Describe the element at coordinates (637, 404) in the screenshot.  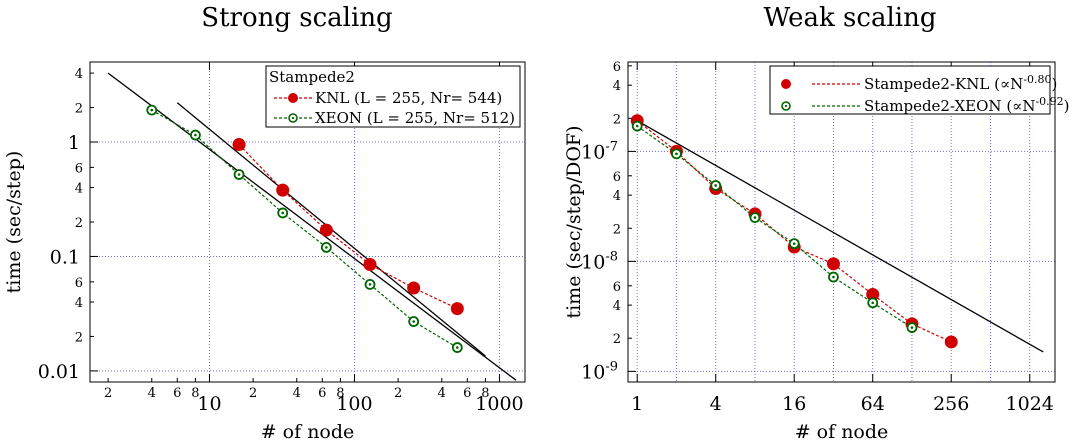
I see `x-tick-label: 1` at that location.